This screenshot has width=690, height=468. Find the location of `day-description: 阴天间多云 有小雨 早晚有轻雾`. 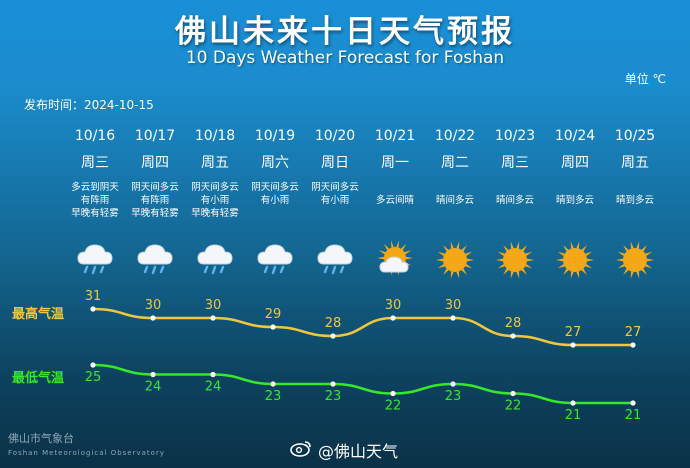

day-description: 阴天间多云 有小雨 早晚有轻雾 is located at coordinates (215, 201).